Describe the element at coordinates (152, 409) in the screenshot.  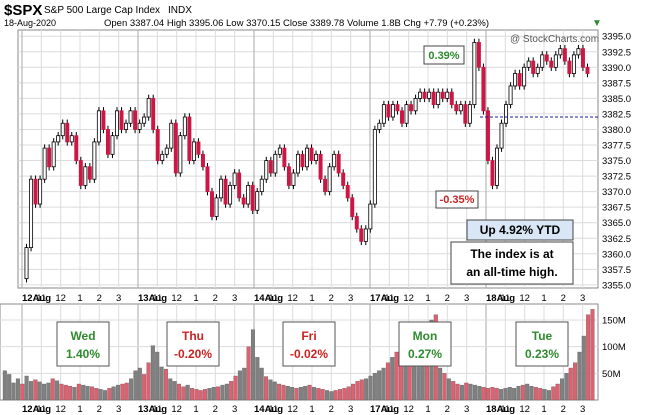
I see `x-tick-label: 13Aug` at that location.